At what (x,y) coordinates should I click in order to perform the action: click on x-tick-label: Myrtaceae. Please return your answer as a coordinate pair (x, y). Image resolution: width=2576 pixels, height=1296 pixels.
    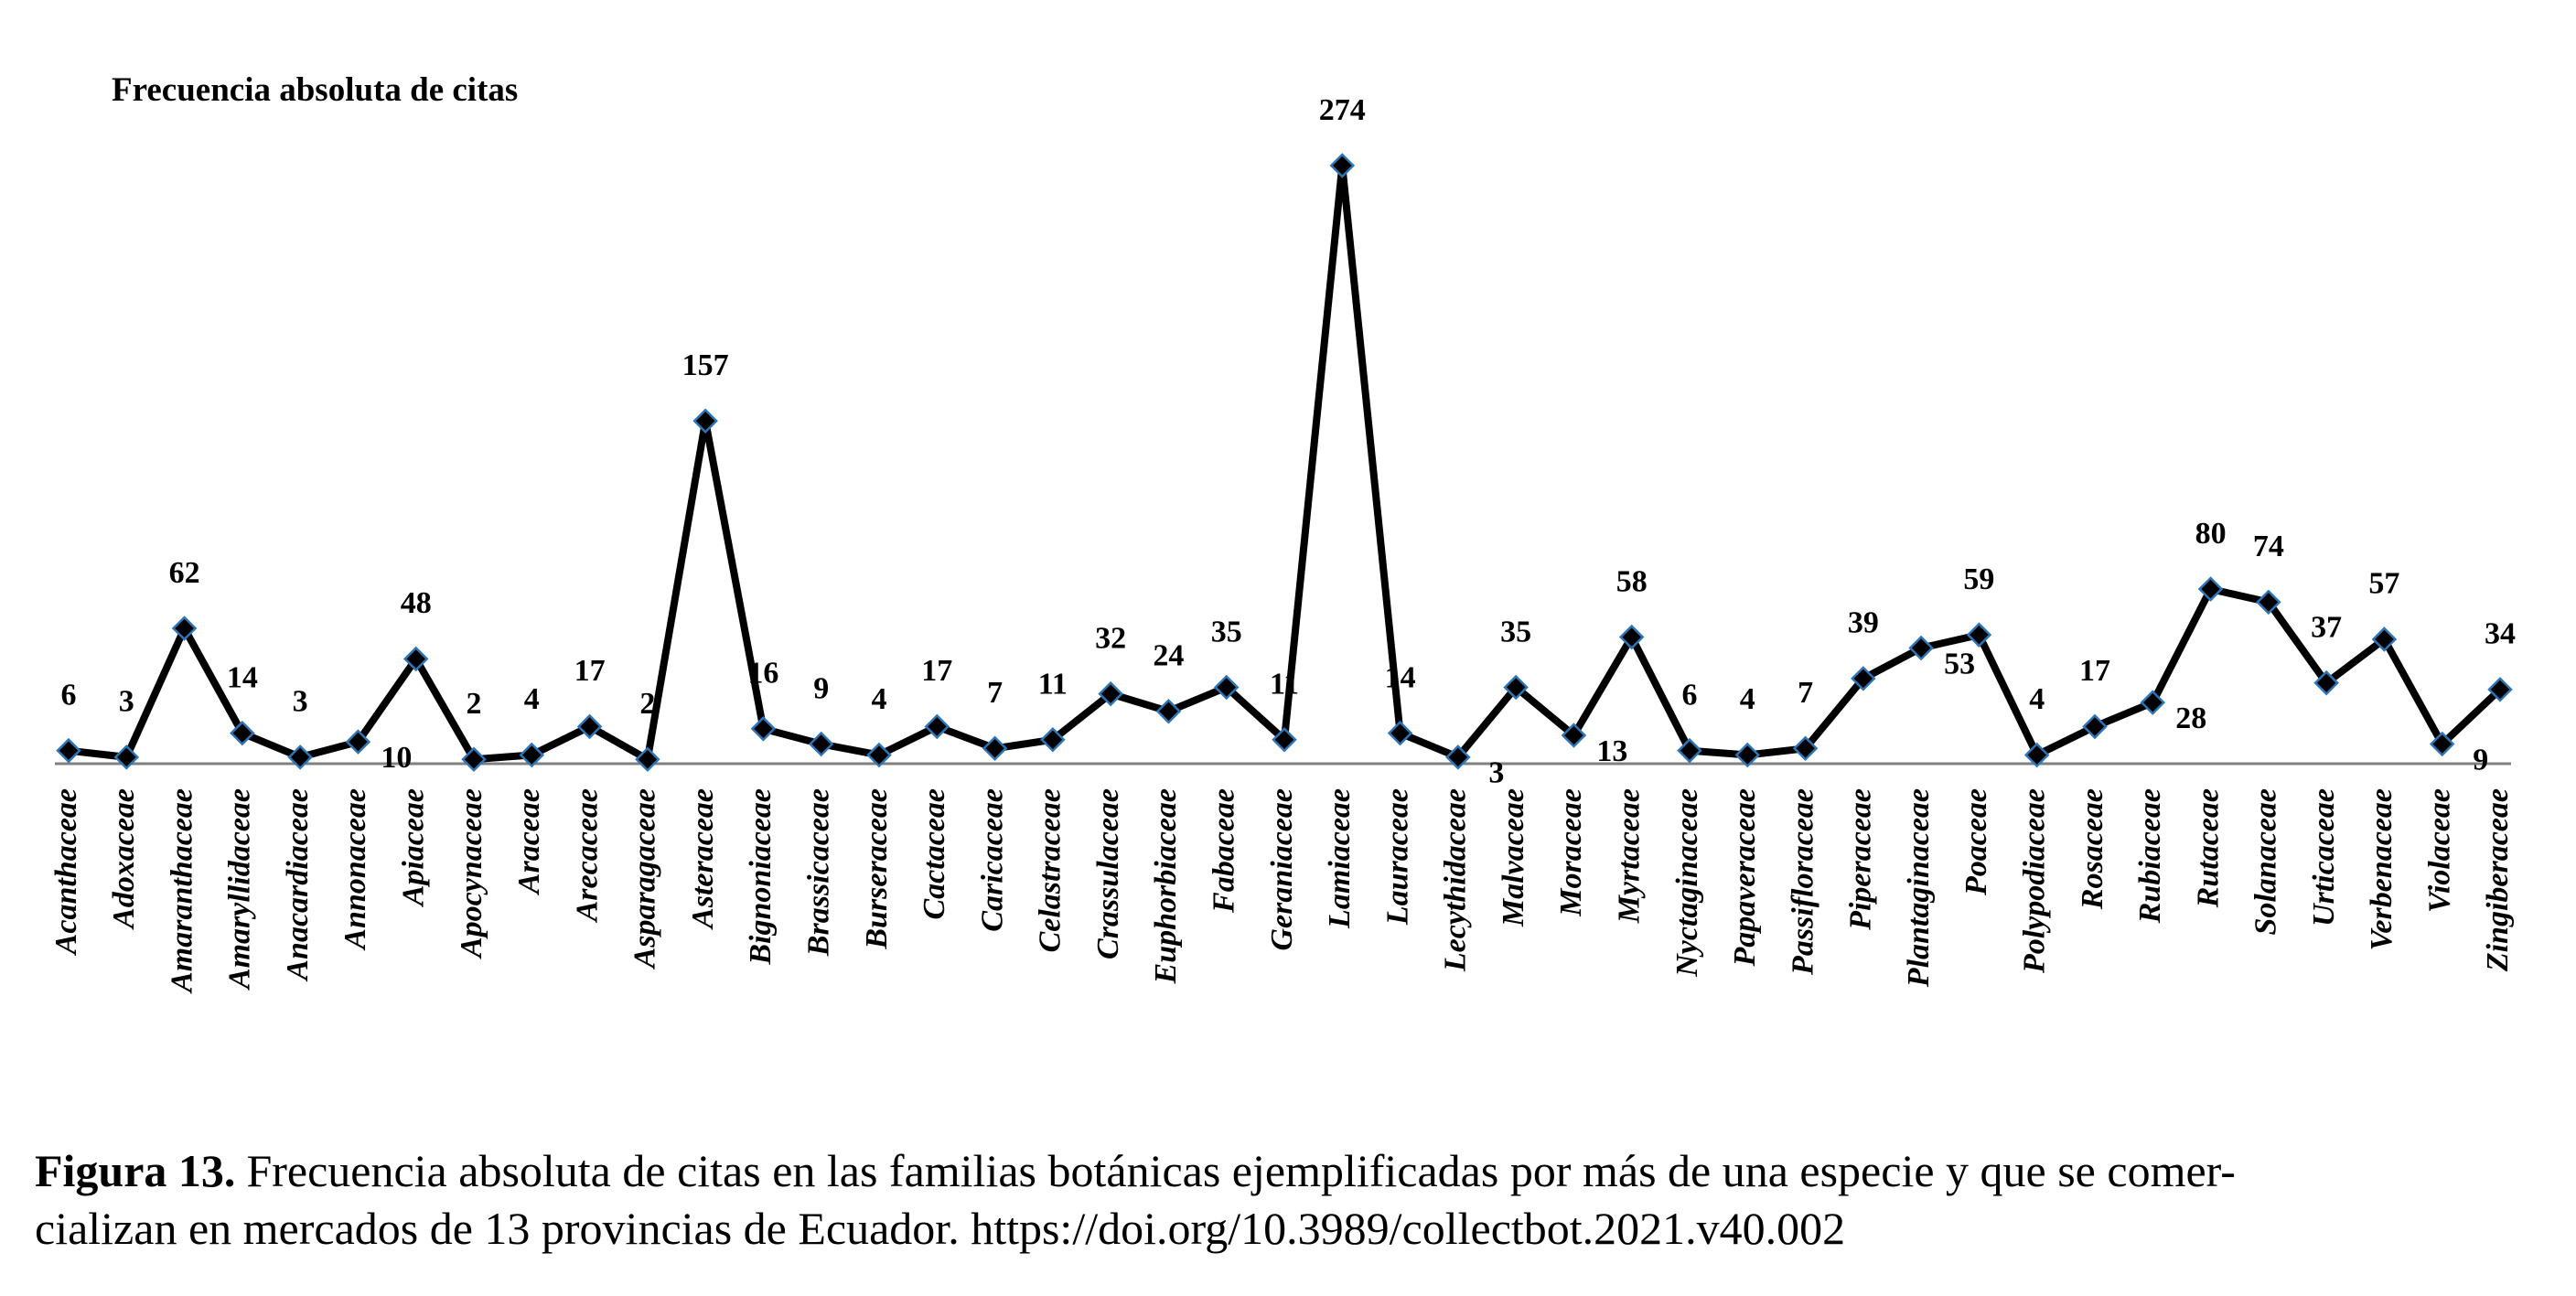
    Looking at the image, I should click on (1630, 856).